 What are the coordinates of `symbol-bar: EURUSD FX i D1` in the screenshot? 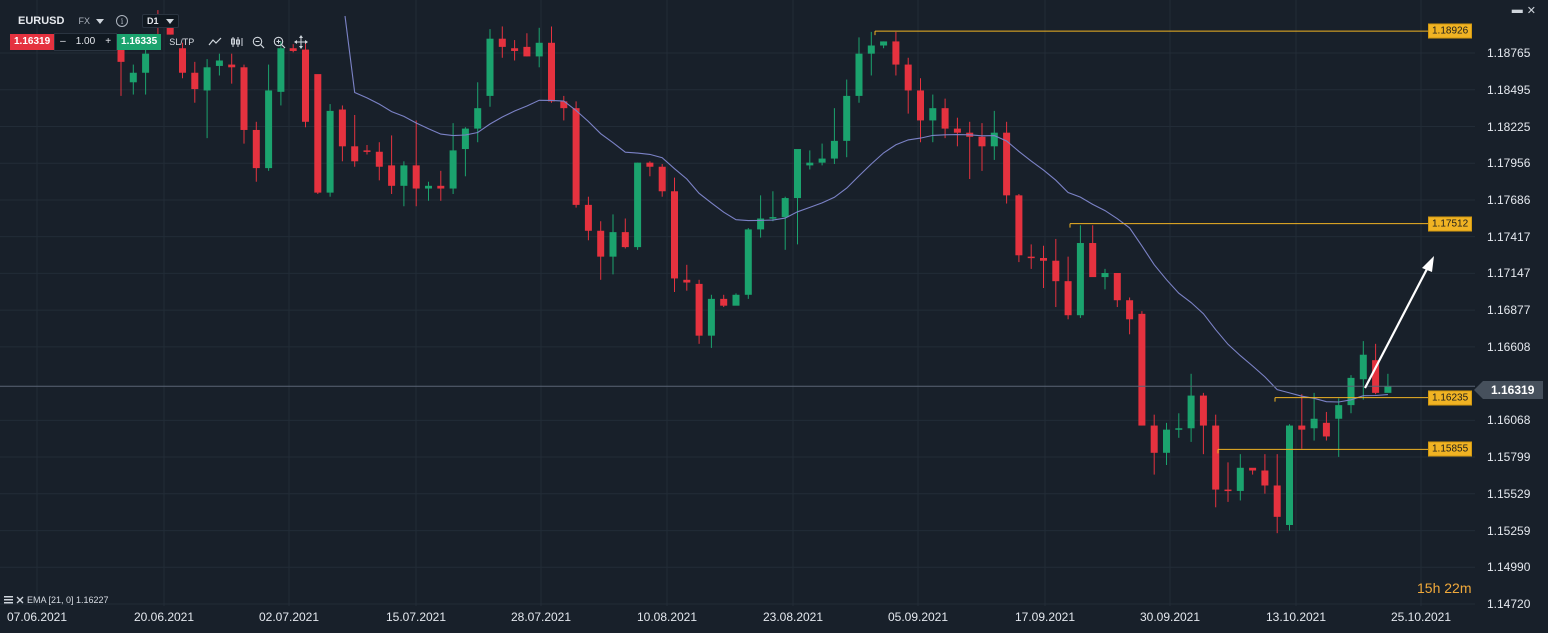 It's located at (95, 21).